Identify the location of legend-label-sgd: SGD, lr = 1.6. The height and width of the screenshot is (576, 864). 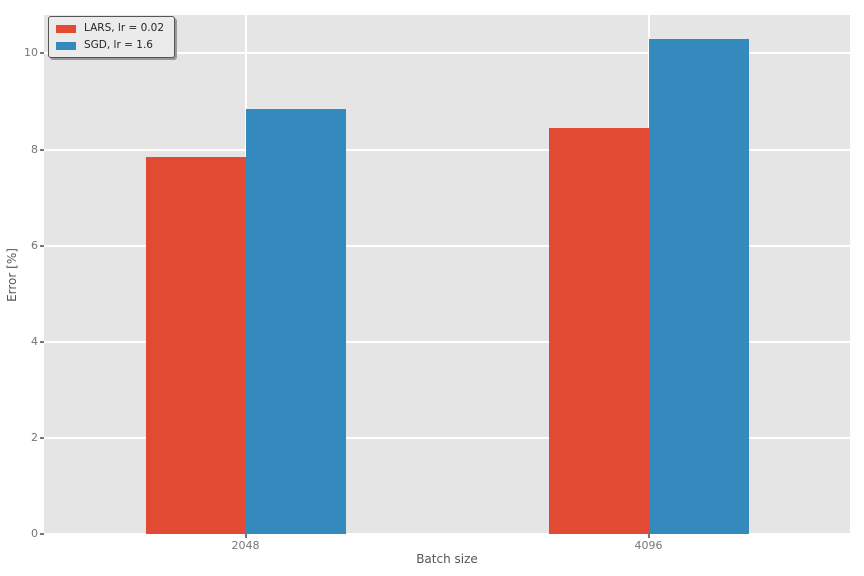
(118, 45).